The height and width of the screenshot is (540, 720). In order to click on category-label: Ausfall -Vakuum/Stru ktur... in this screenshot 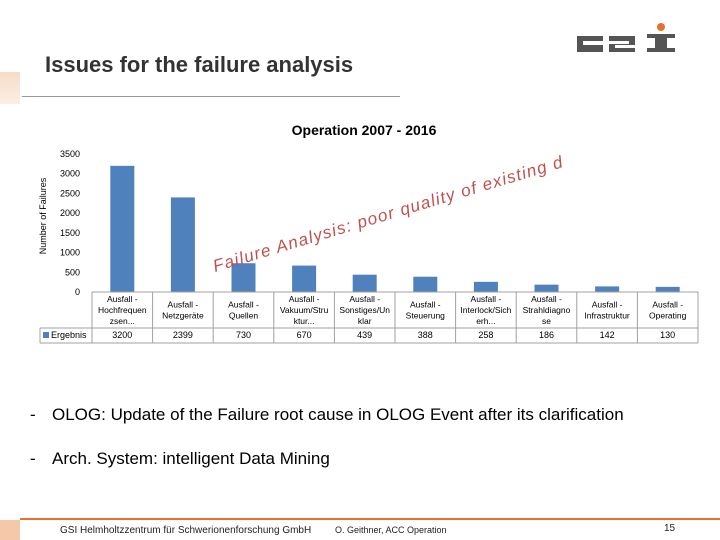, I will do `click(304, 310)`.